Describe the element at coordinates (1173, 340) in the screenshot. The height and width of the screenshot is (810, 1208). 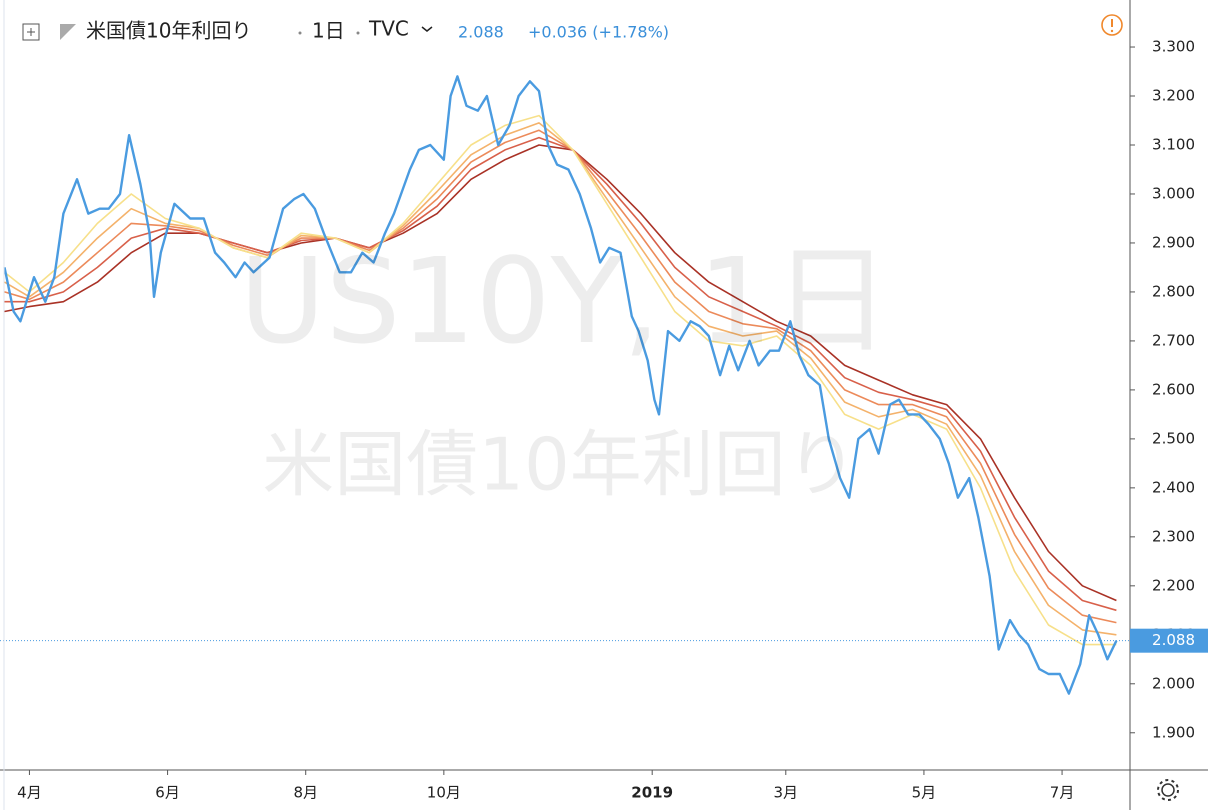
I see `y-tick-label: 2.700` at that location.